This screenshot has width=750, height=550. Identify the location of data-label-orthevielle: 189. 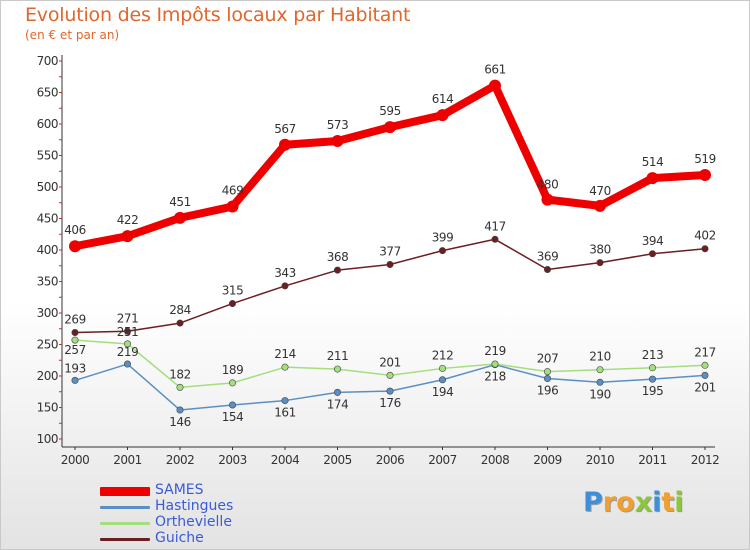
(232, 370).